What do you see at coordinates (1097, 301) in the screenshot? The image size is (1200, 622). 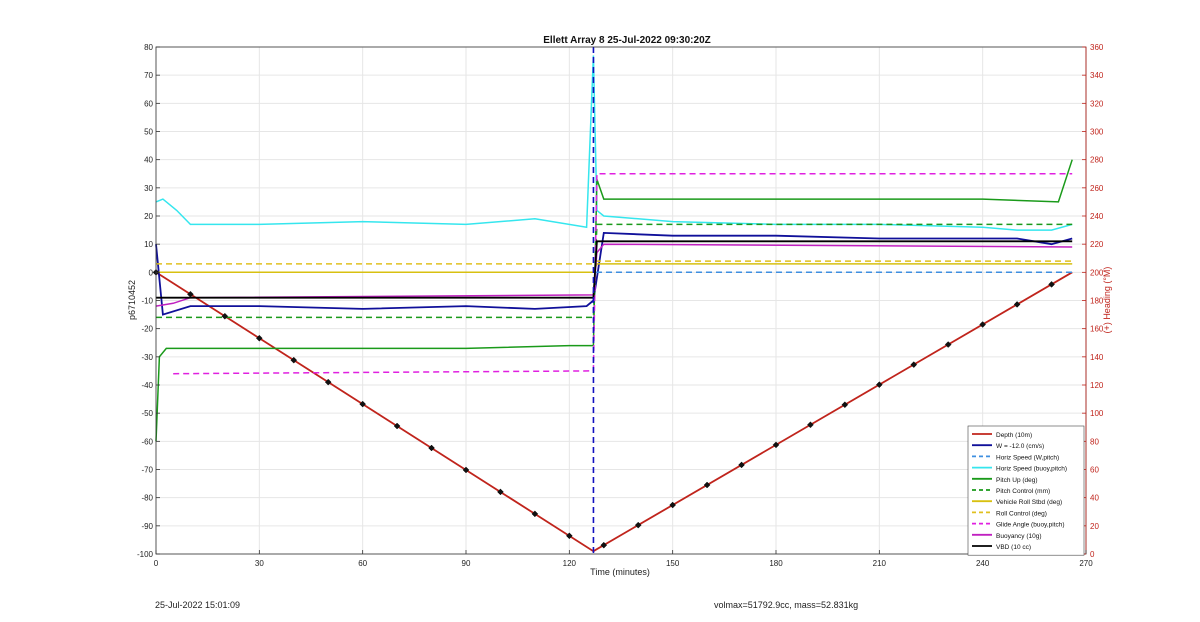 I see `y2-tick-label: 180` at bounding box center [1097, 301].